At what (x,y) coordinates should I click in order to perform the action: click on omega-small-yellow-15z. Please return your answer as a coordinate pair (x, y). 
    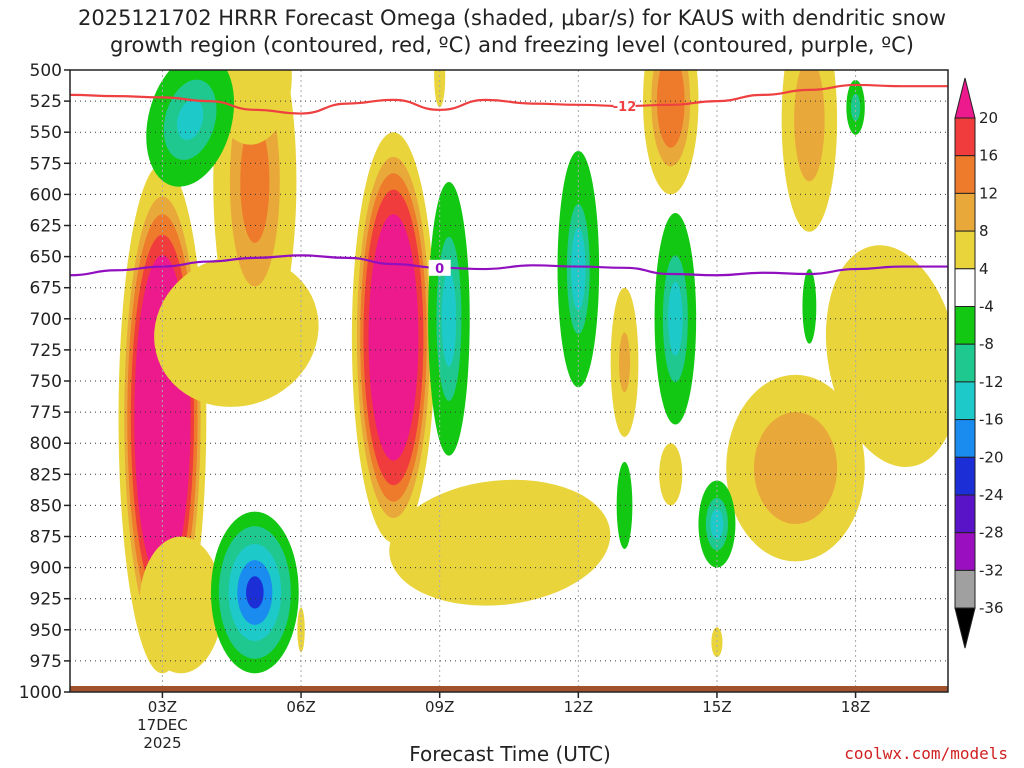
    Looking at the image, I should click on (717, 642).